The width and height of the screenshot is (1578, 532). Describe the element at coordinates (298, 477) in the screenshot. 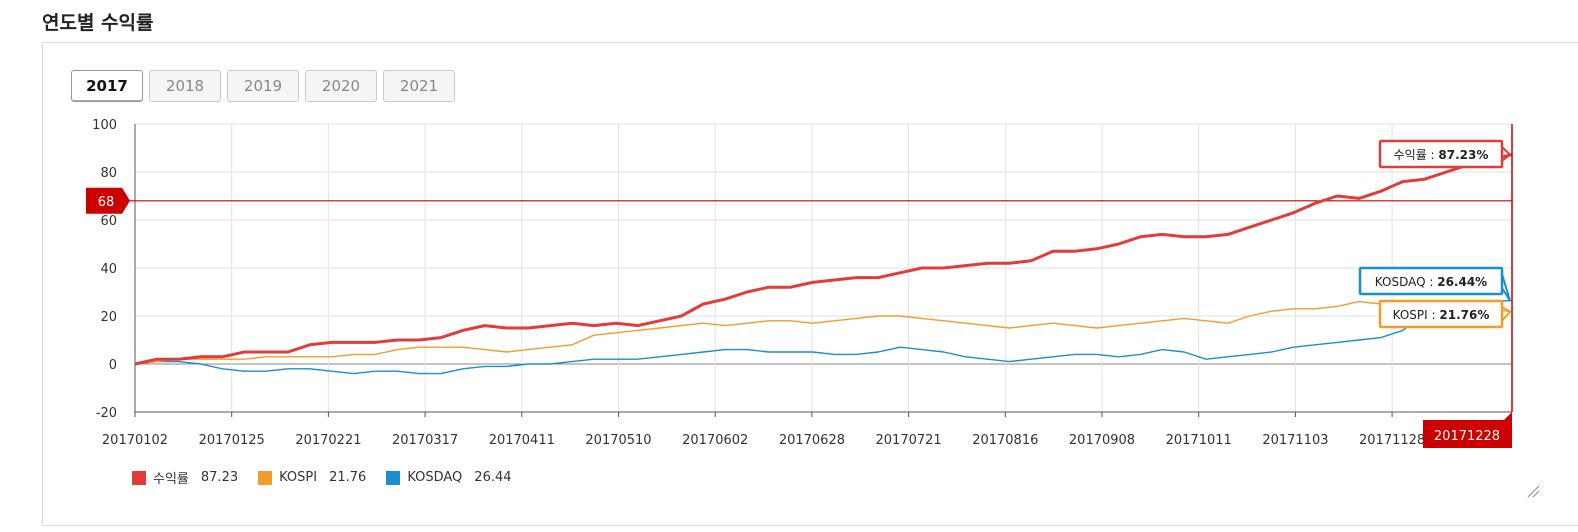

I see `legend-label-kospi: KOSPI` at that location.